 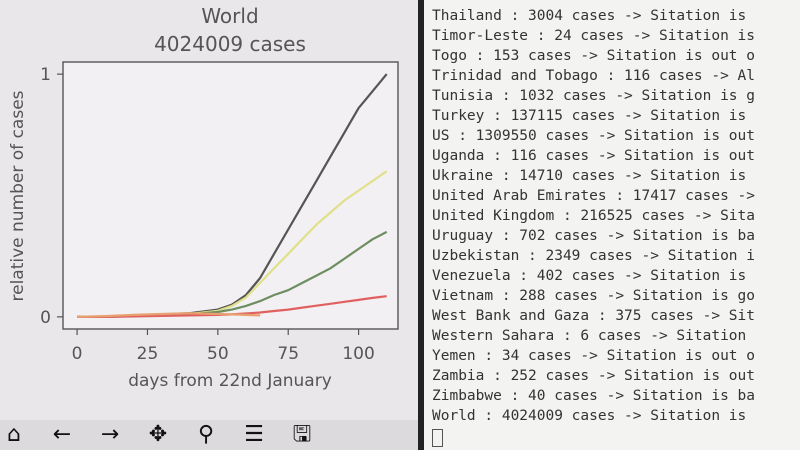 I want to click on terminal-line: Uzbekistan : 2349 cases -> Sitation i, so click(x=594, y=256).